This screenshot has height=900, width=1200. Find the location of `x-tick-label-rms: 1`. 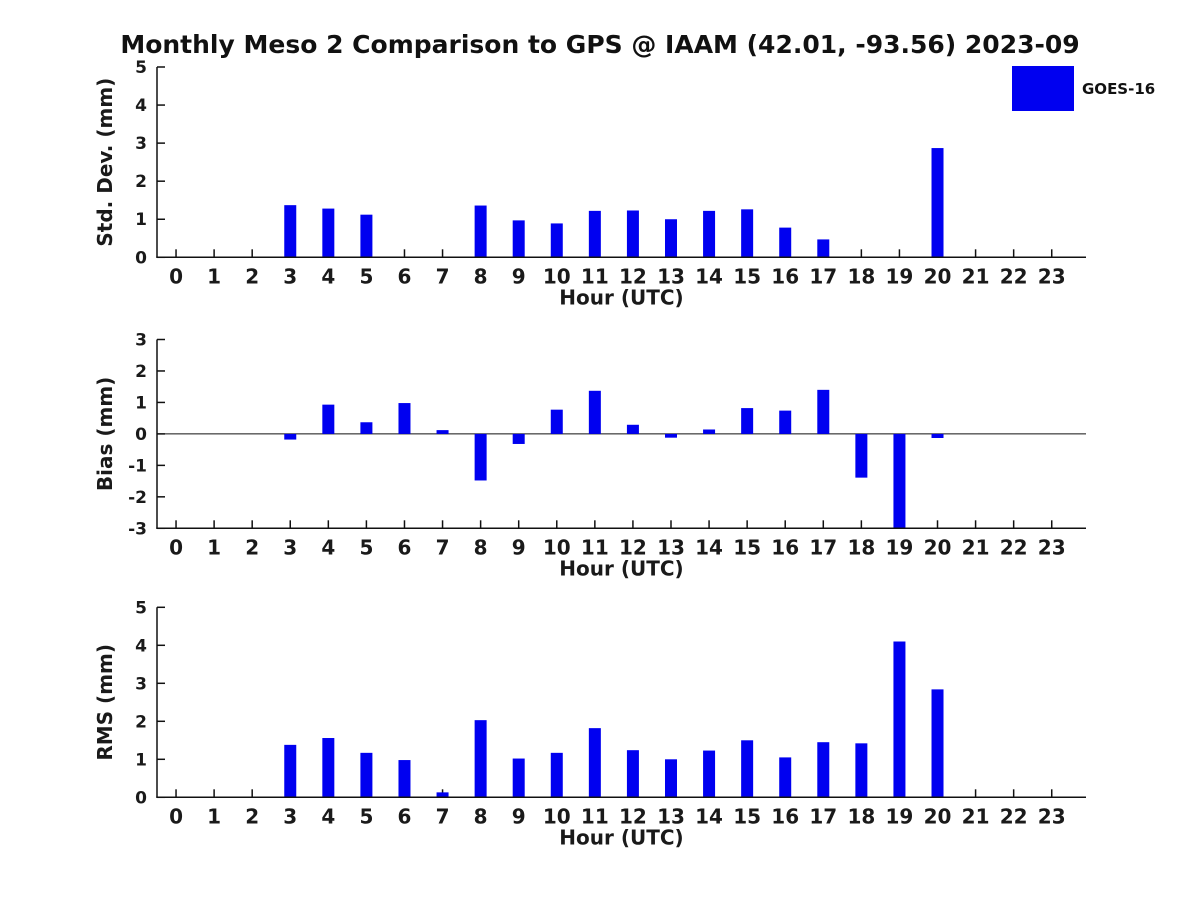

x-tick-label-rms: 1 is located at coordinates (214, 816).